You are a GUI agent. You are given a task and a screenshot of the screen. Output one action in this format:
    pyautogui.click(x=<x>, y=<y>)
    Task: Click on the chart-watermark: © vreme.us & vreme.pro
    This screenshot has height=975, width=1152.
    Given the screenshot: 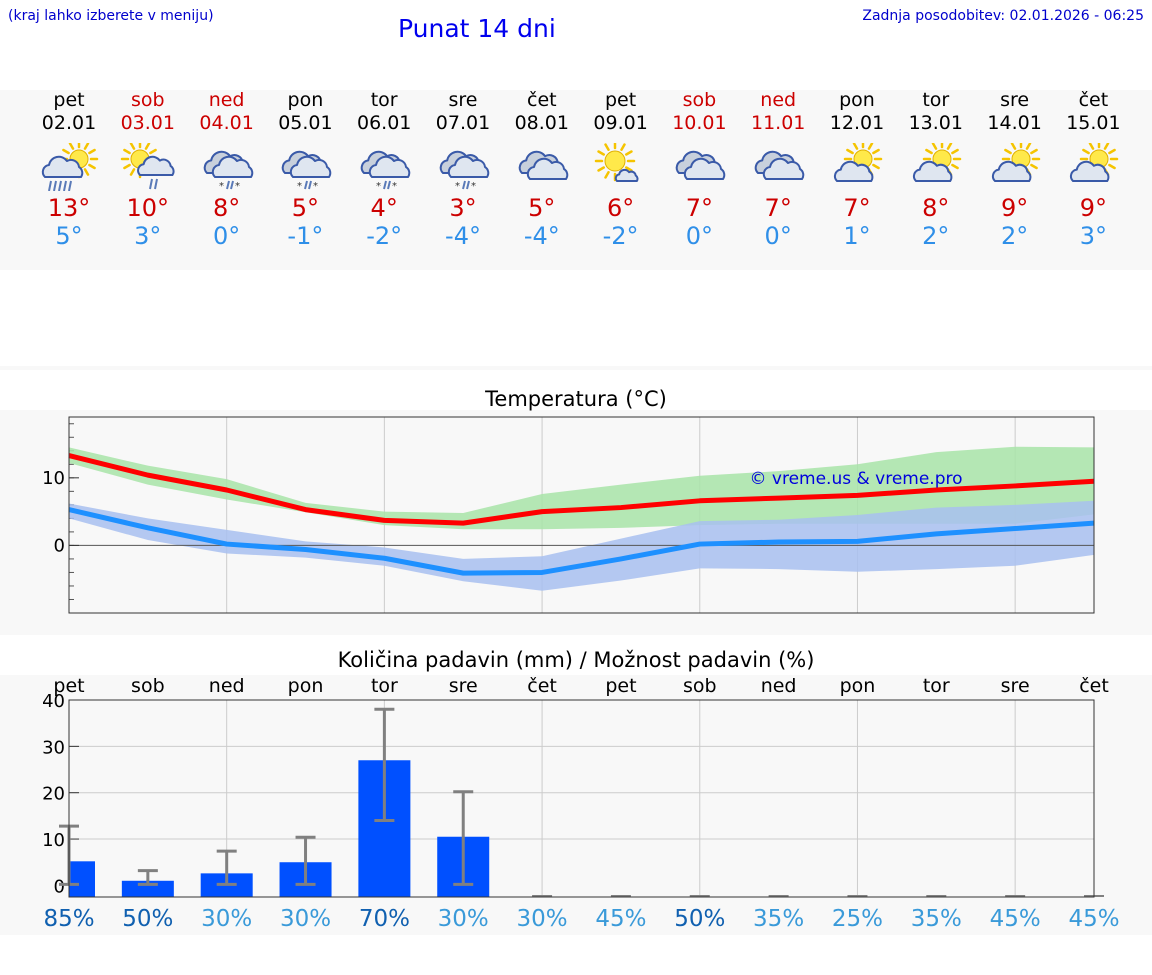 What is the action you would take?
    pyautogui.click(x=855, y=479)
    